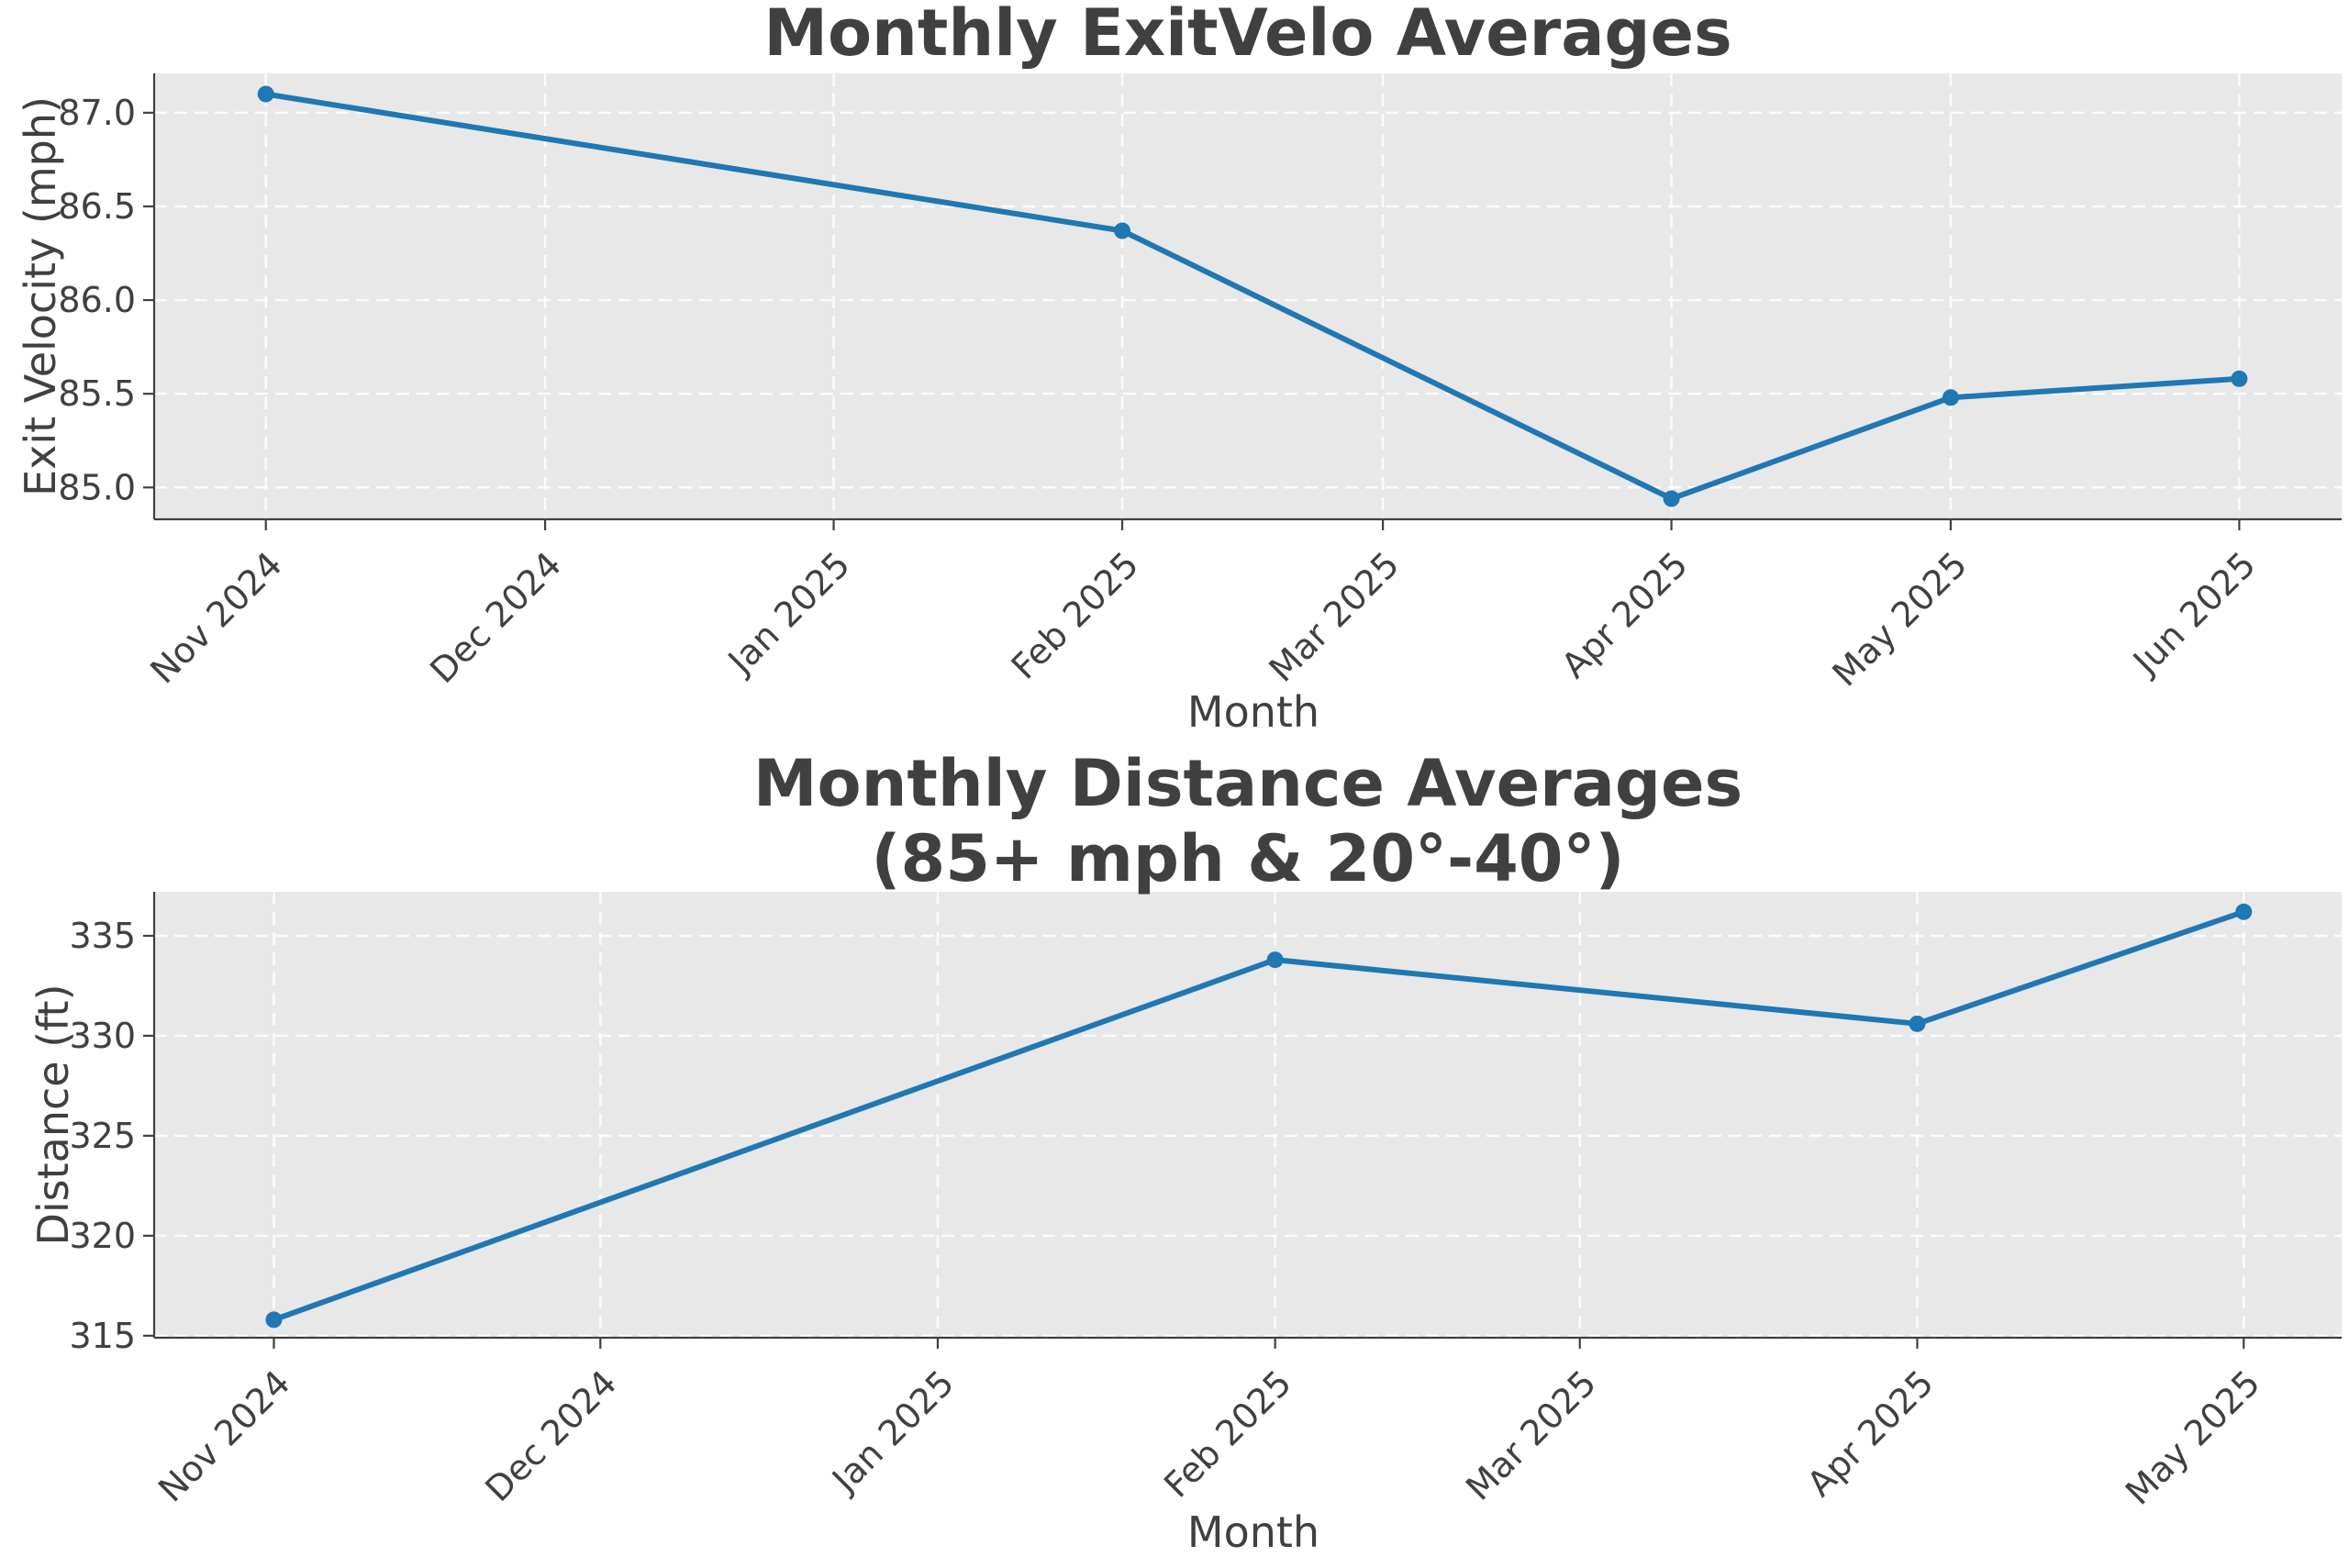  I want to click on y-tick-label: 335, so click(102, 936).